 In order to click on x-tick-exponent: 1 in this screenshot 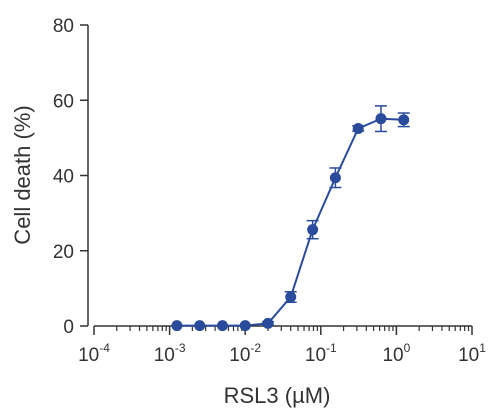, I will do `click(482, 348)`.